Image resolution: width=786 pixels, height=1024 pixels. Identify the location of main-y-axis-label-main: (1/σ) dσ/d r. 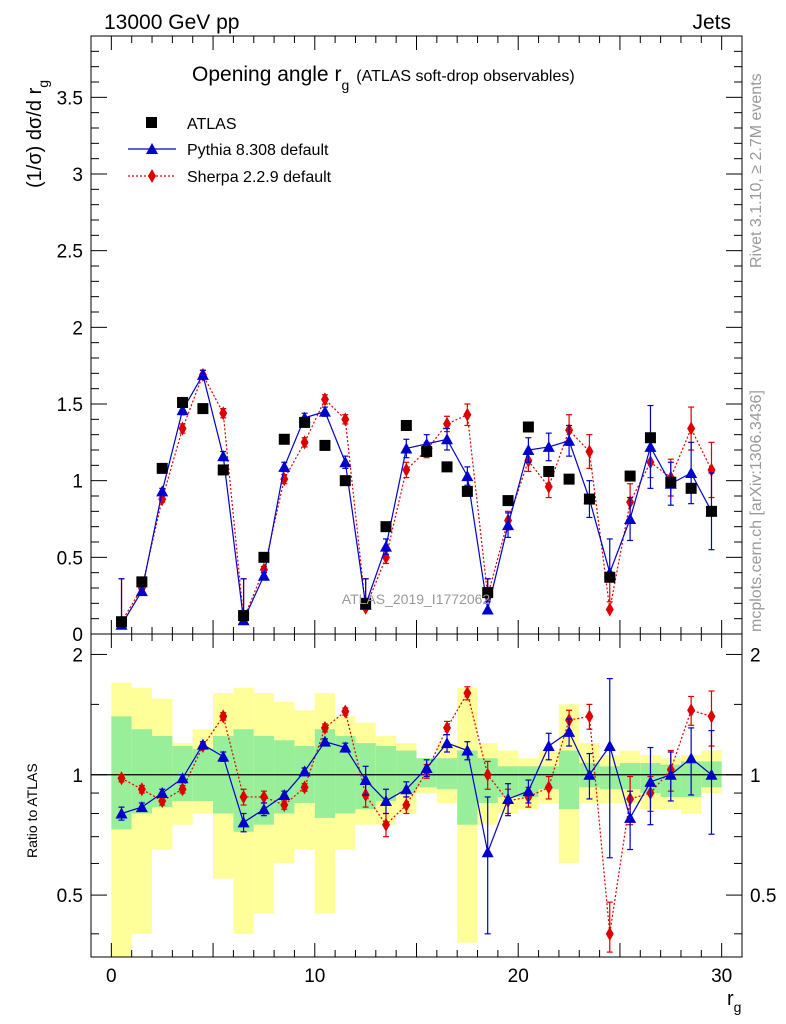
(35, 137).